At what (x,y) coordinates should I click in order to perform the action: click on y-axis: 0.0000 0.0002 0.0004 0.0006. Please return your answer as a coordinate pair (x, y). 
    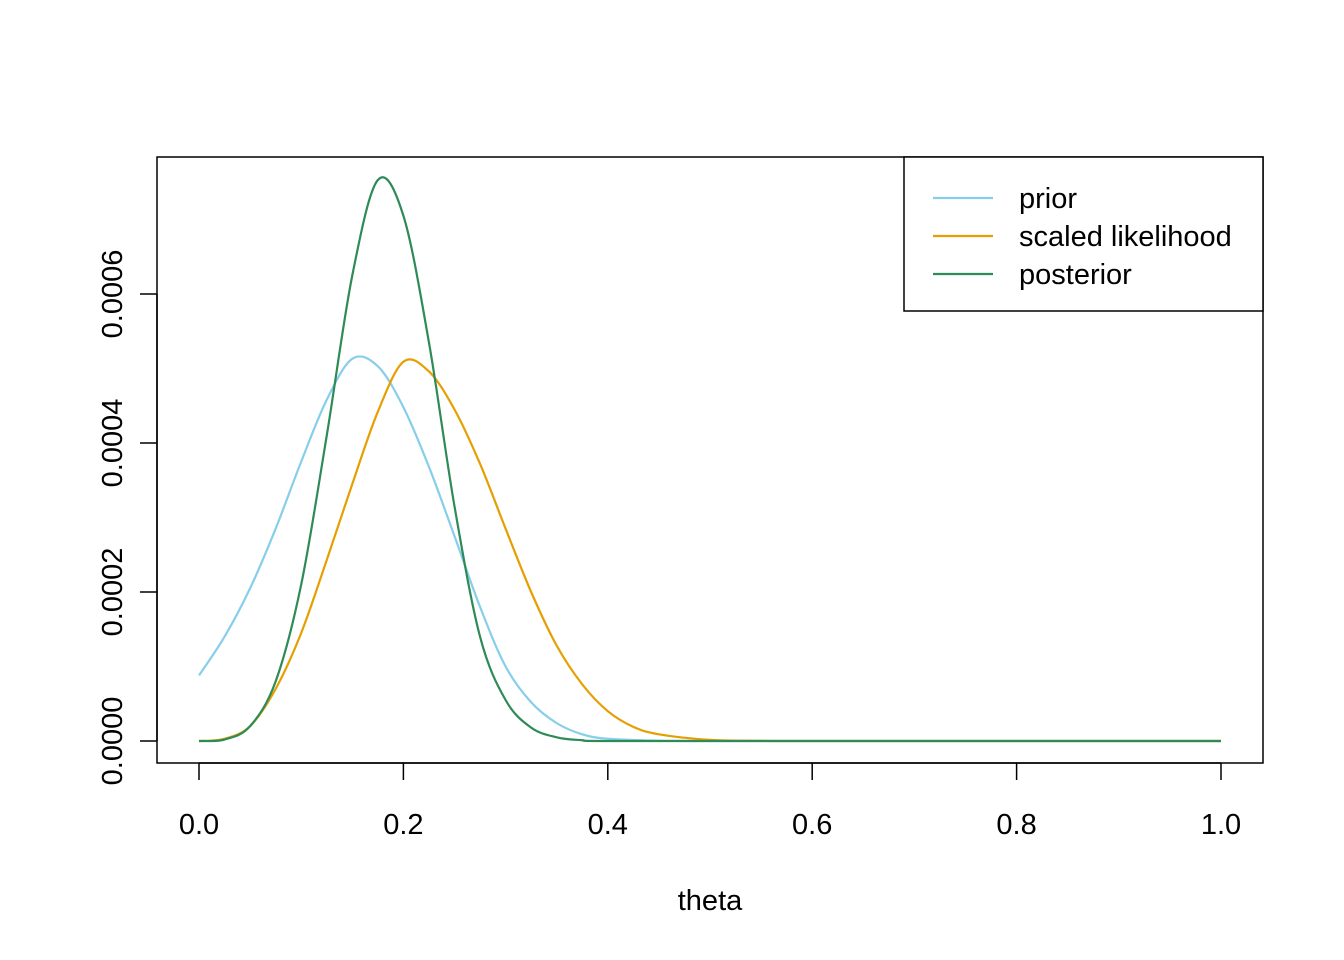
    Looking at the image, I should click on (127, 518).